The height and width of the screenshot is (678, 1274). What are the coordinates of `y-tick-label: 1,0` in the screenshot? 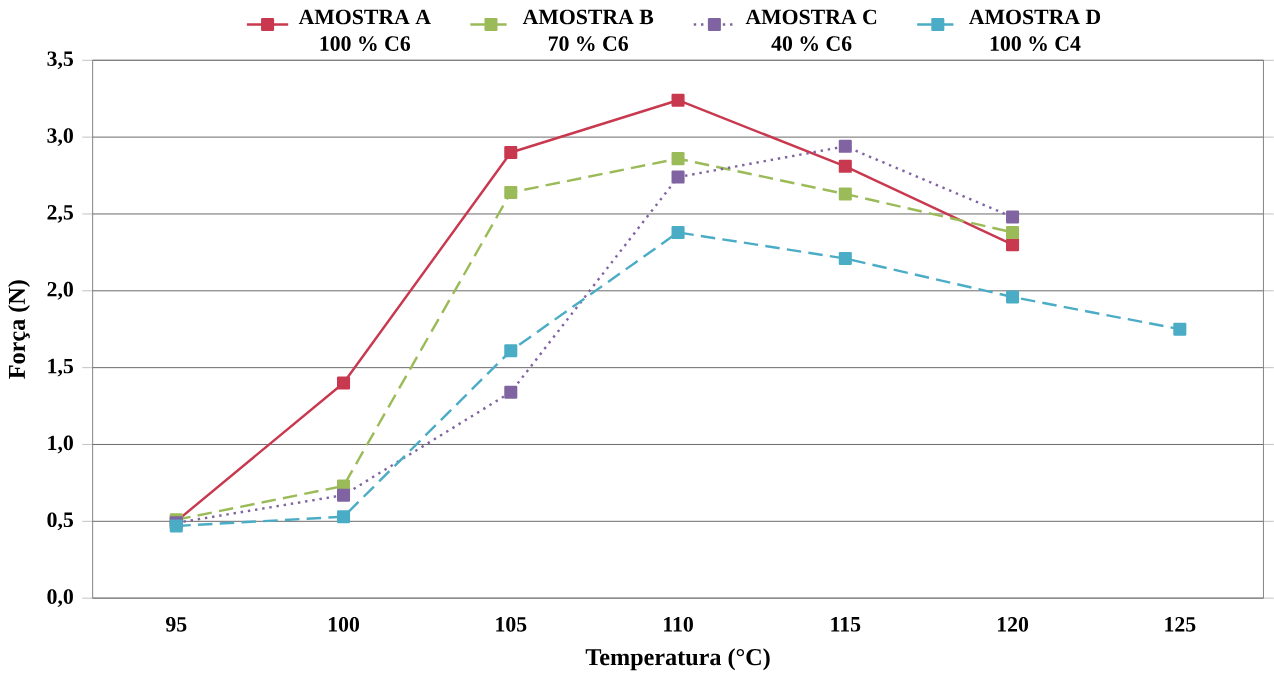 It's located at (60, 444).